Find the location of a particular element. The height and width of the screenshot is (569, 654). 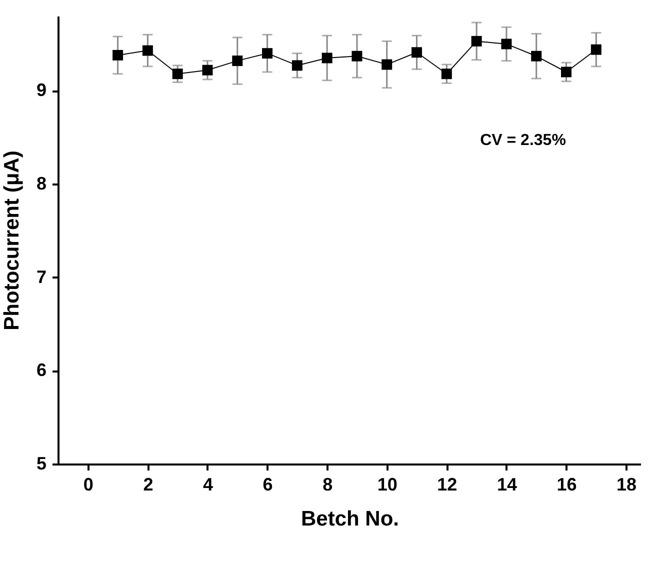

x-tick-label: 4 is located at coordinates (207, 484).